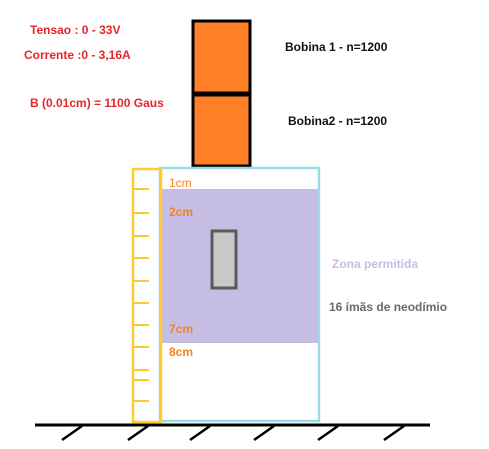 The width and height of the screenshot is (489, 449). I want to click on sample-block, so click(224, 259).